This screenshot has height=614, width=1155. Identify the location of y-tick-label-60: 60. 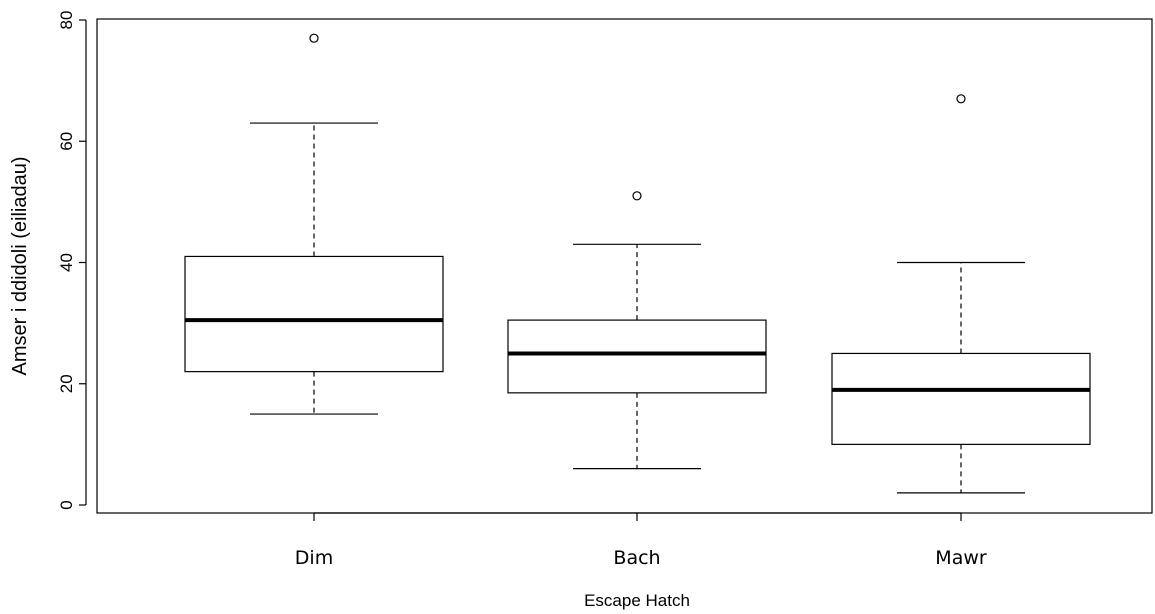
(66, 141).